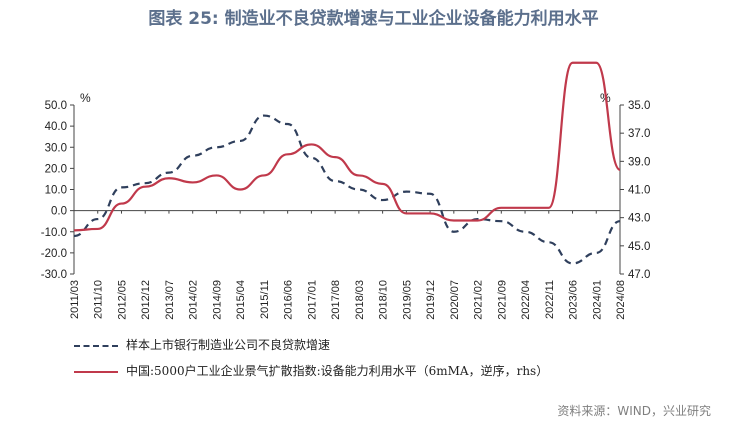  What do you see at coordinates (217, 300) in the screenshot?
I see `x-tick-label: 2014/09` at bounding box center [217, 300].